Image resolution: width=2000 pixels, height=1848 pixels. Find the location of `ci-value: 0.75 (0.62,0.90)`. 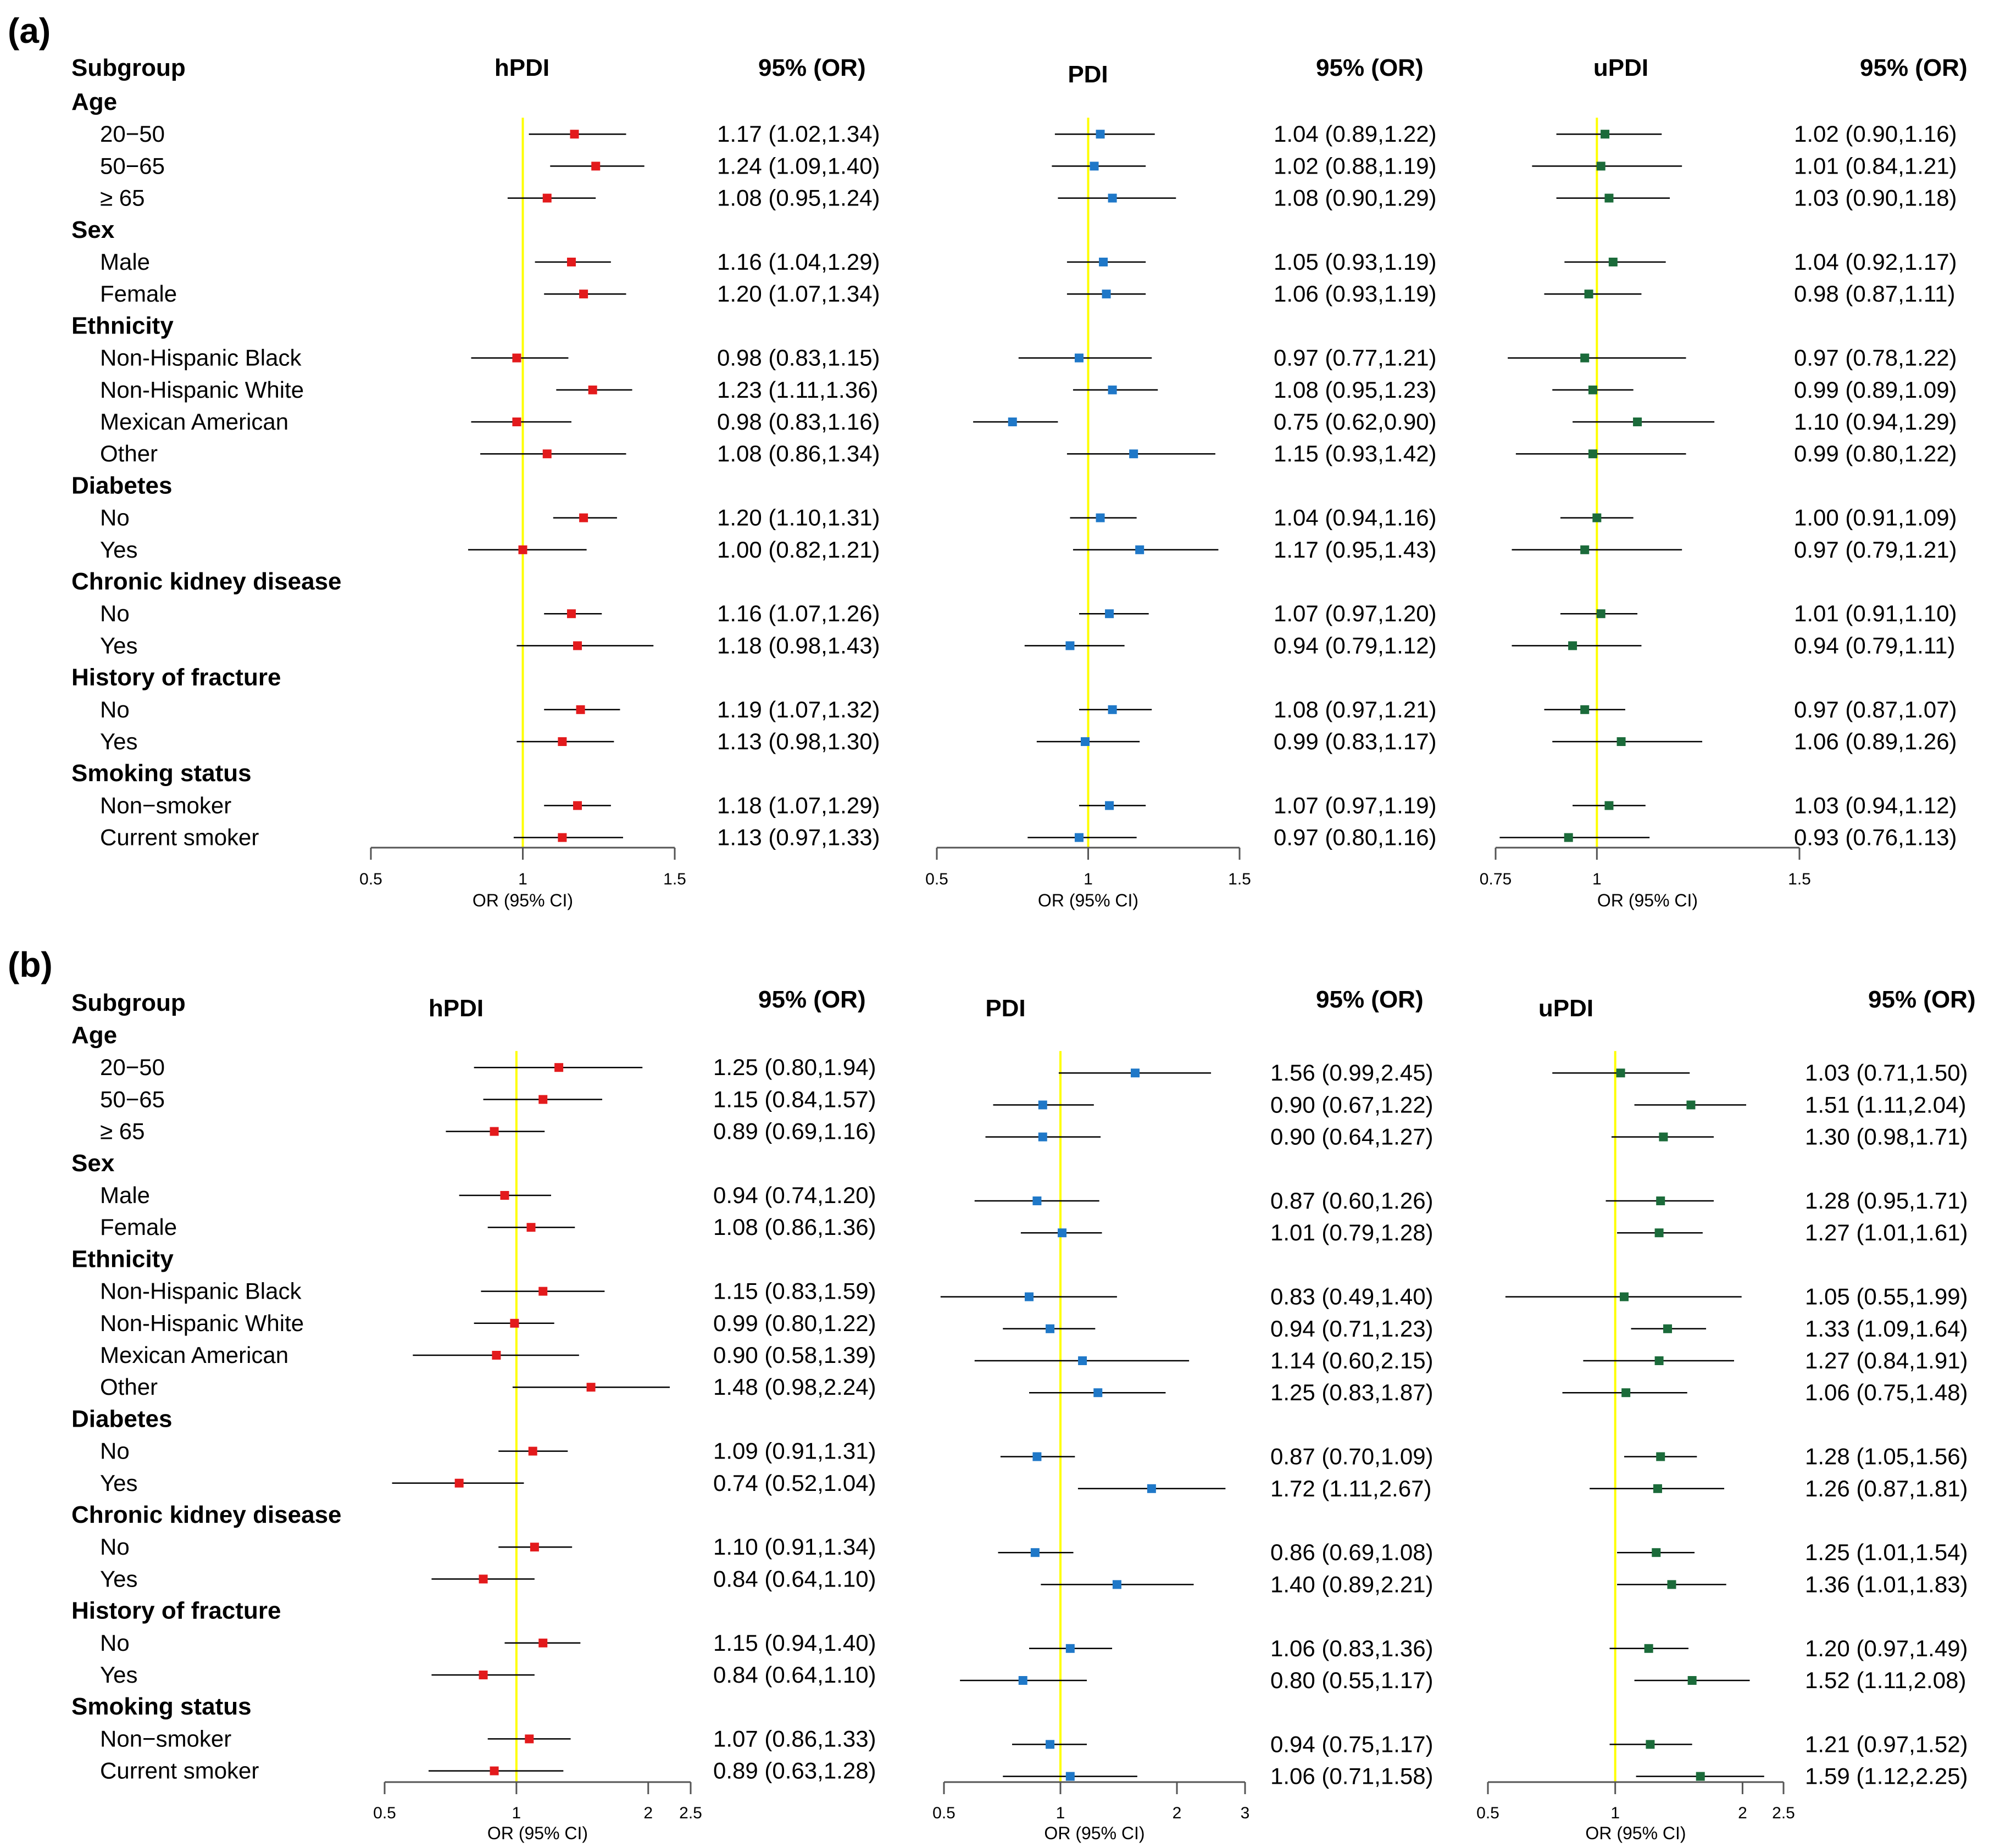

ci-value: 0.75 (0.62,0.90) is located at coordinates (1356, 422).